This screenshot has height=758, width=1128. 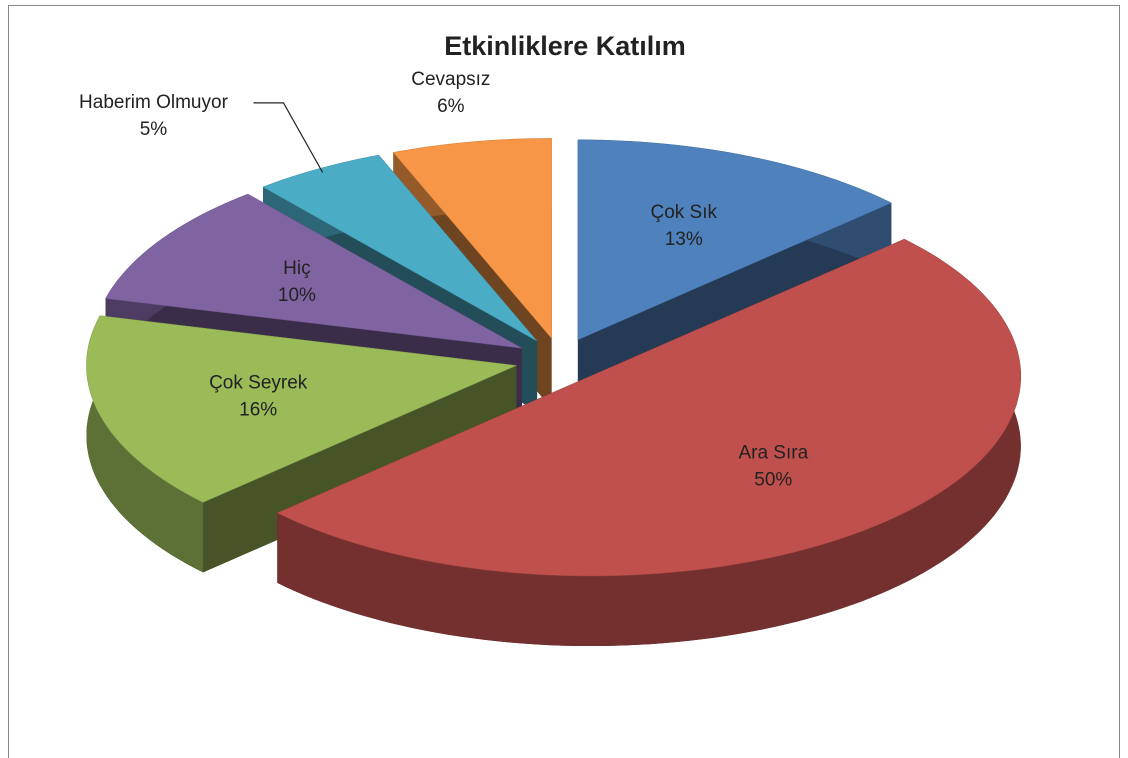 What do you see at coordinates (773, 479) in the screenshot?
I see `data-label-value: 50%` at bounding box center [773, 479].